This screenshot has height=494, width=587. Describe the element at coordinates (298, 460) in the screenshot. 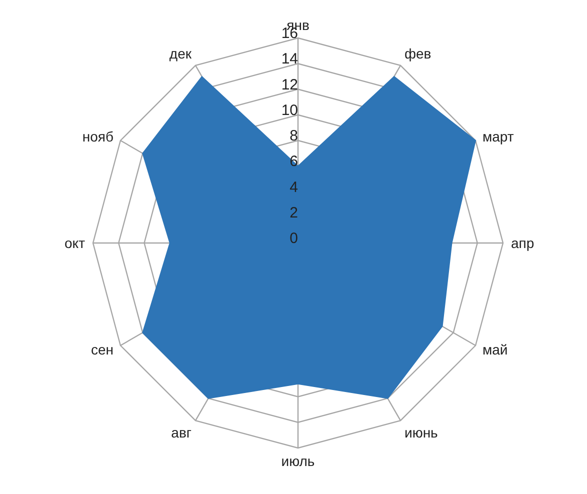

I see `spoke-label: июль` at that location.